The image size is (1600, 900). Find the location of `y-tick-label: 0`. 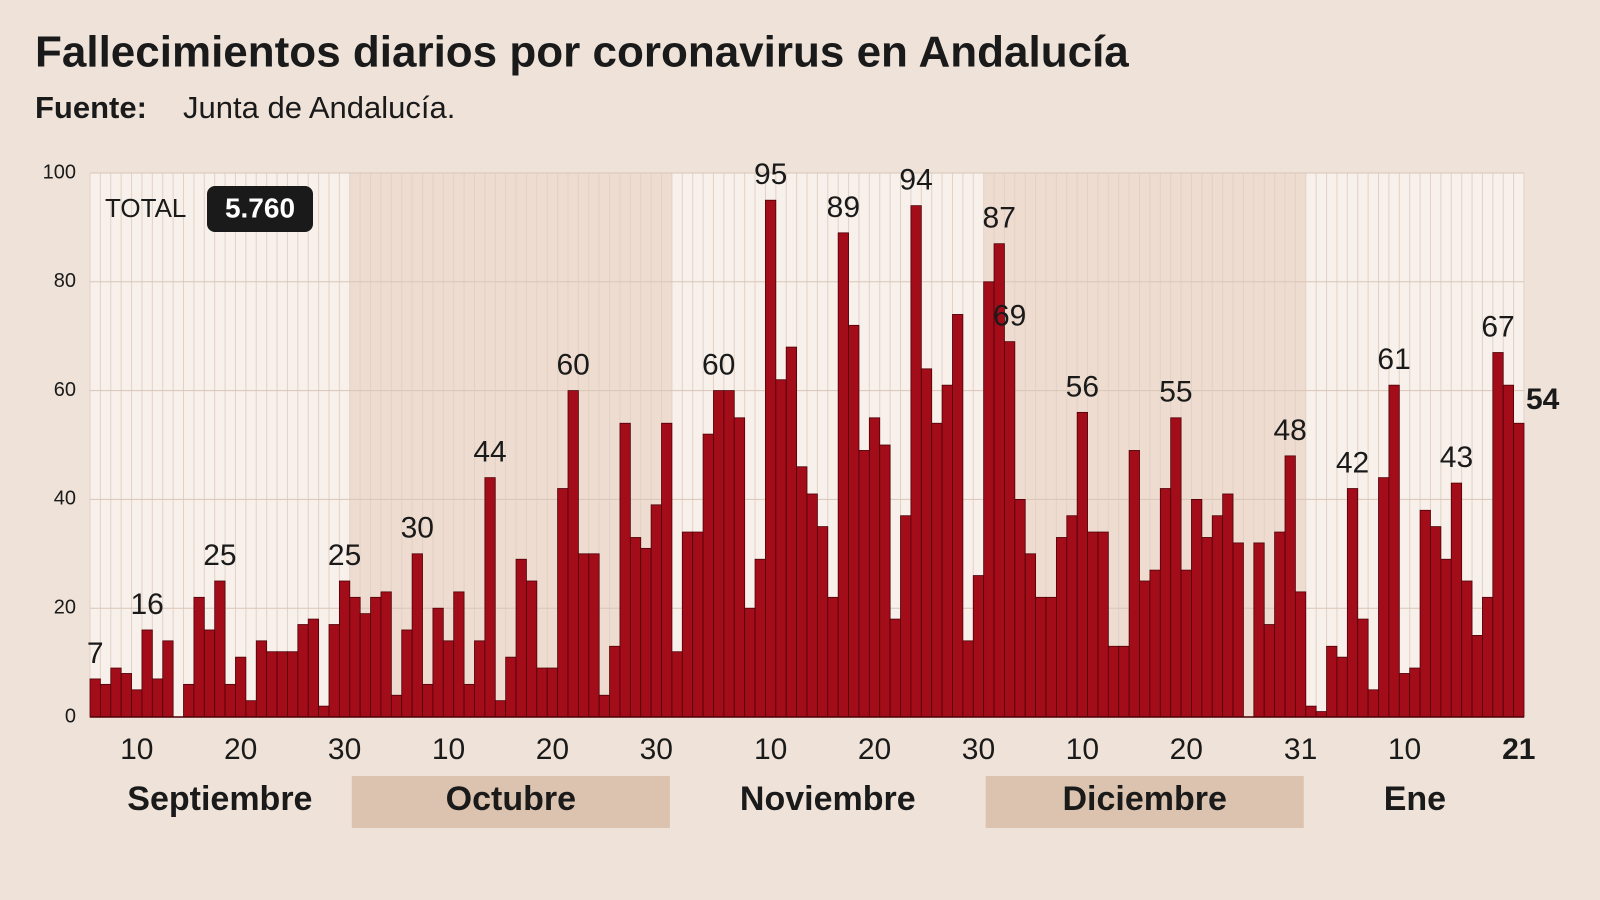

y-tick-label: 0 is located at coordinates (70, 716).